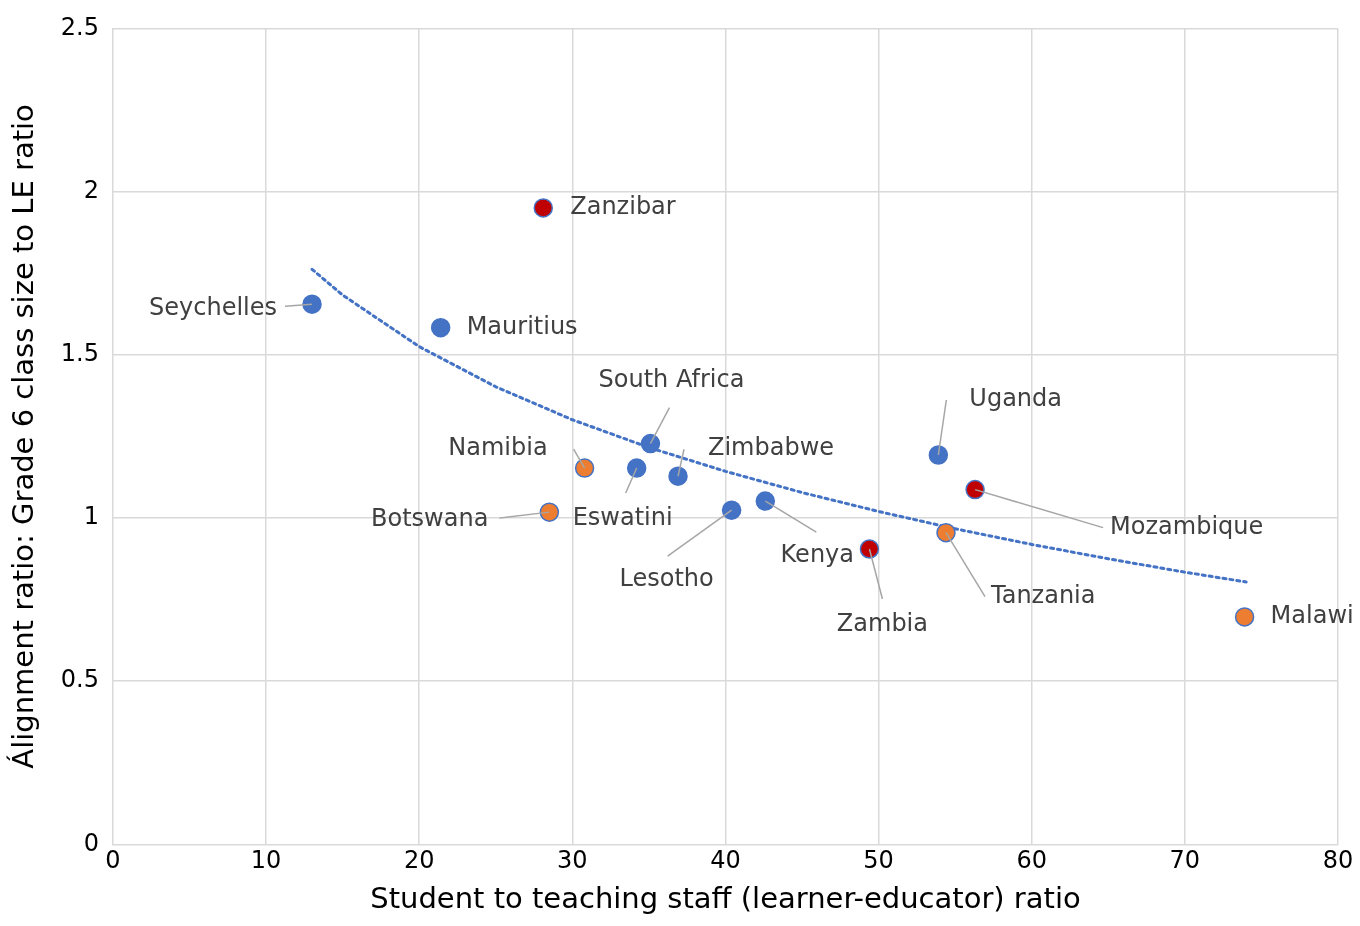  What do you see at coordinates (79, 353) in the screenshot?
I see `y-tick-label: 1.5` at bounding box center [79, 353].